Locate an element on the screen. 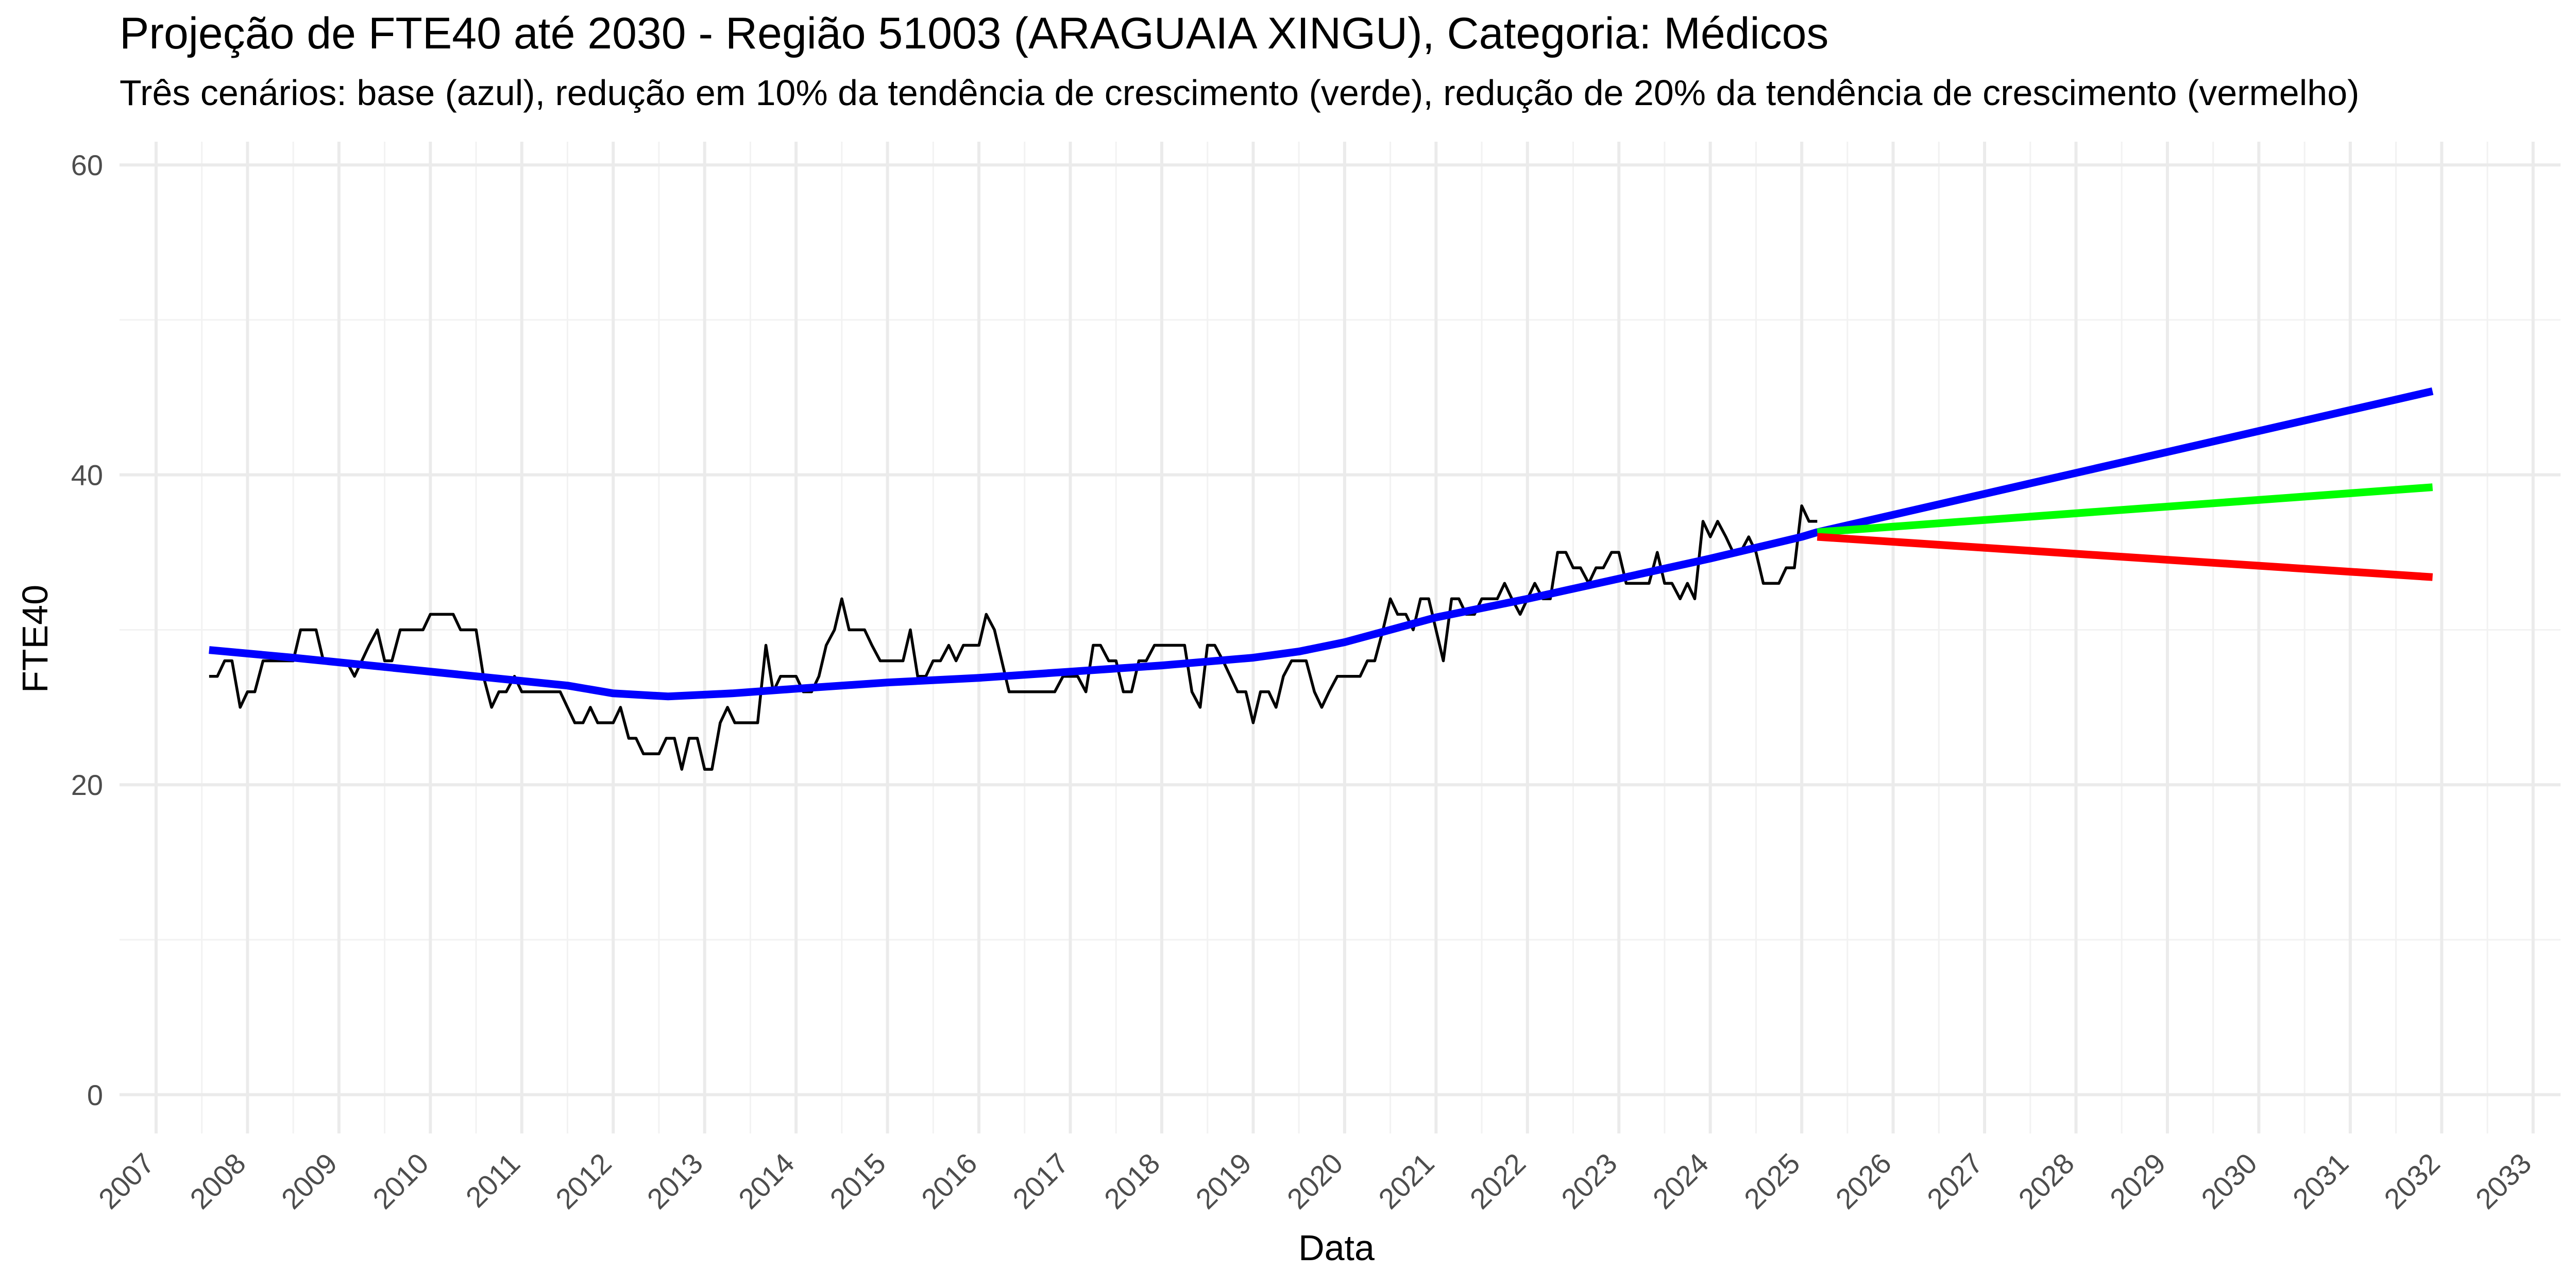 This screenshot has height=1288, width=2576. y-axis-ticks: 0 20 40 60 is located at coordinates (87, 630).